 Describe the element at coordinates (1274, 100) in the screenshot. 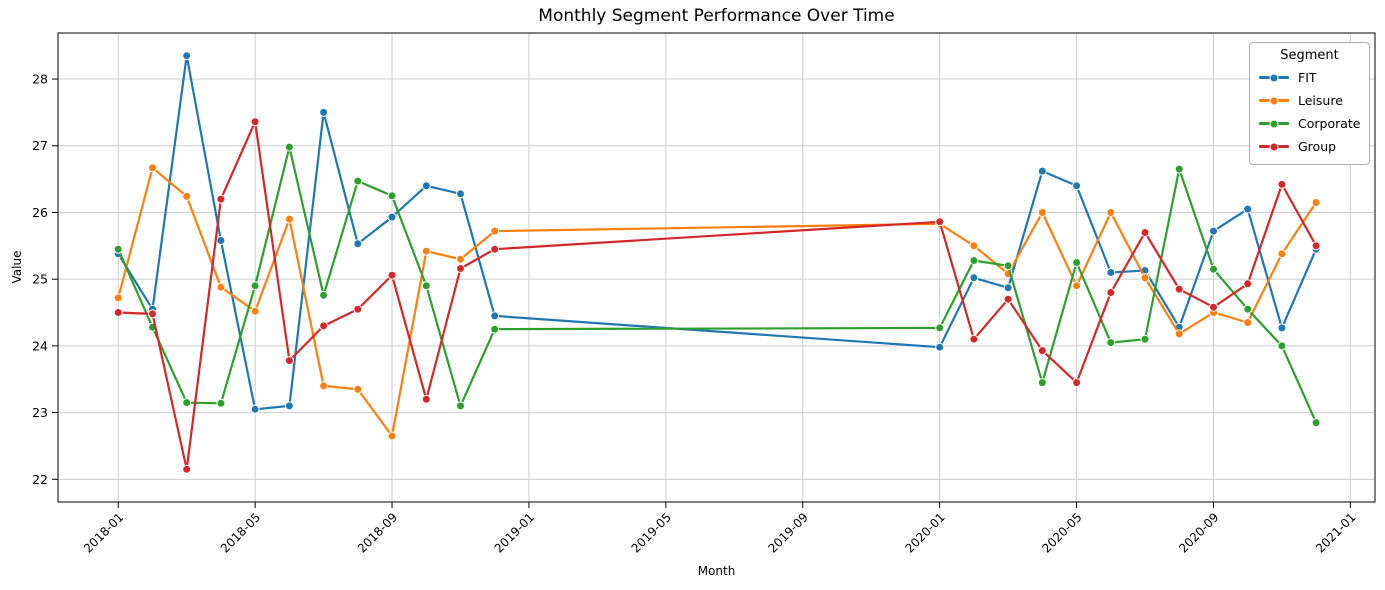

I see `leisure-line-marker-icon` at that location.